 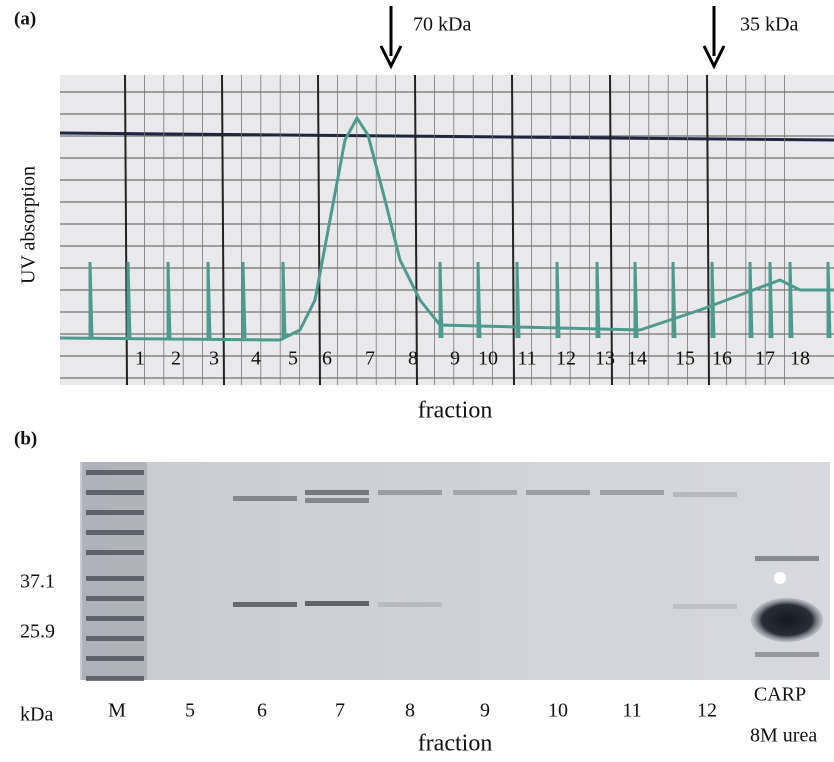 What do you see at coordinates (685, 359) in the screenshot?
I see `fraction-label: 15` at bounding box center [685, 359].